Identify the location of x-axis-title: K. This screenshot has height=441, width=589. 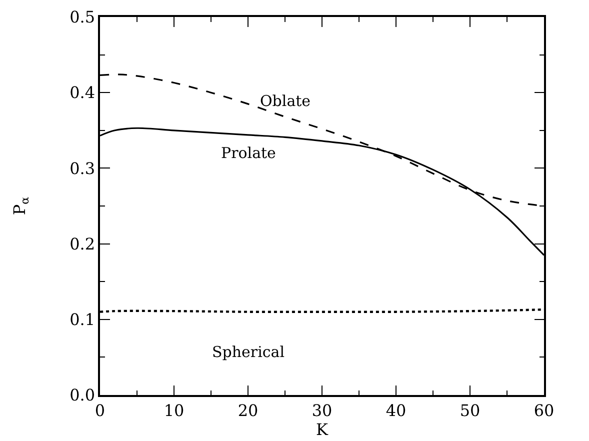
(323, 429).